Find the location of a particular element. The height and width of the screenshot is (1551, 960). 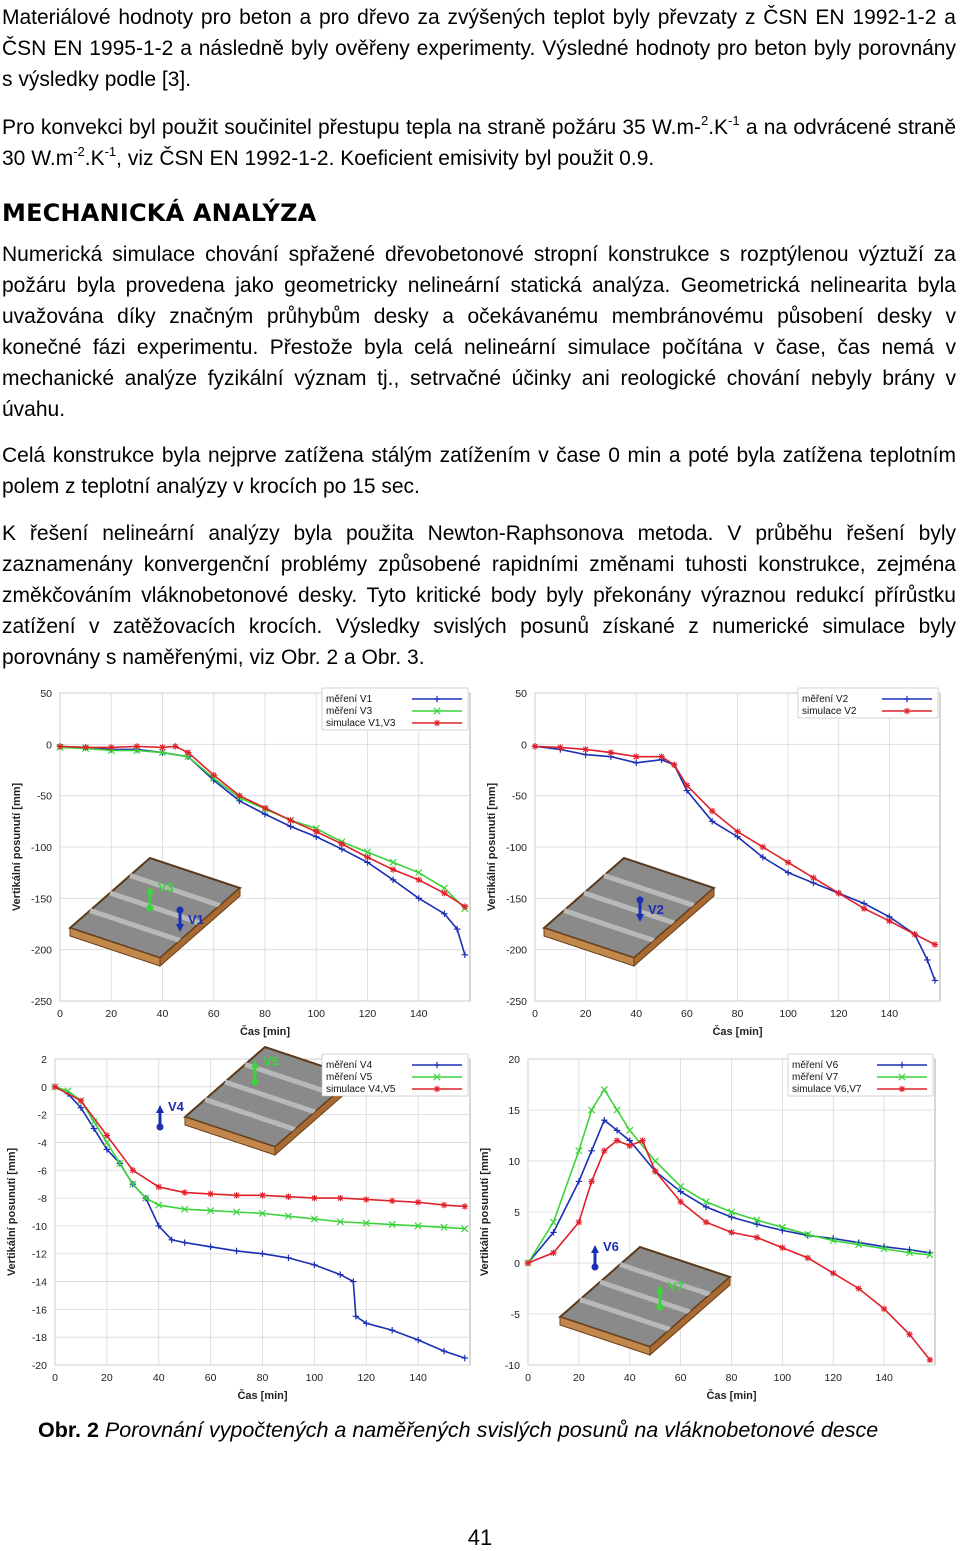

y-tick-label: 10 is located at coordinates (514, 1162).